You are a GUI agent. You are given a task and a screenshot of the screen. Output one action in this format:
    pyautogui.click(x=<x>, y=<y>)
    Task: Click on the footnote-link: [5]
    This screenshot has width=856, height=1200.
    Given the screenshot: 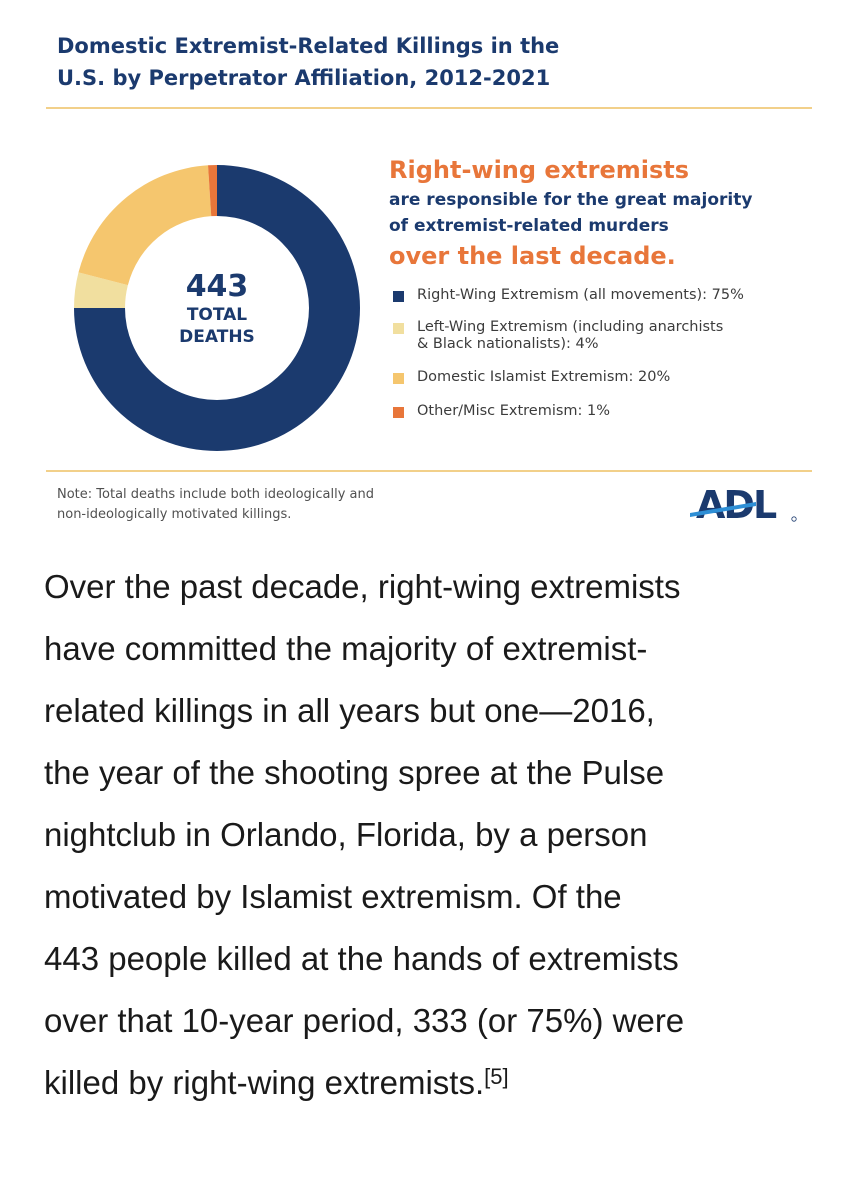 What is the action you would take?
    pyautogui.click(x=496, y=1076)
    